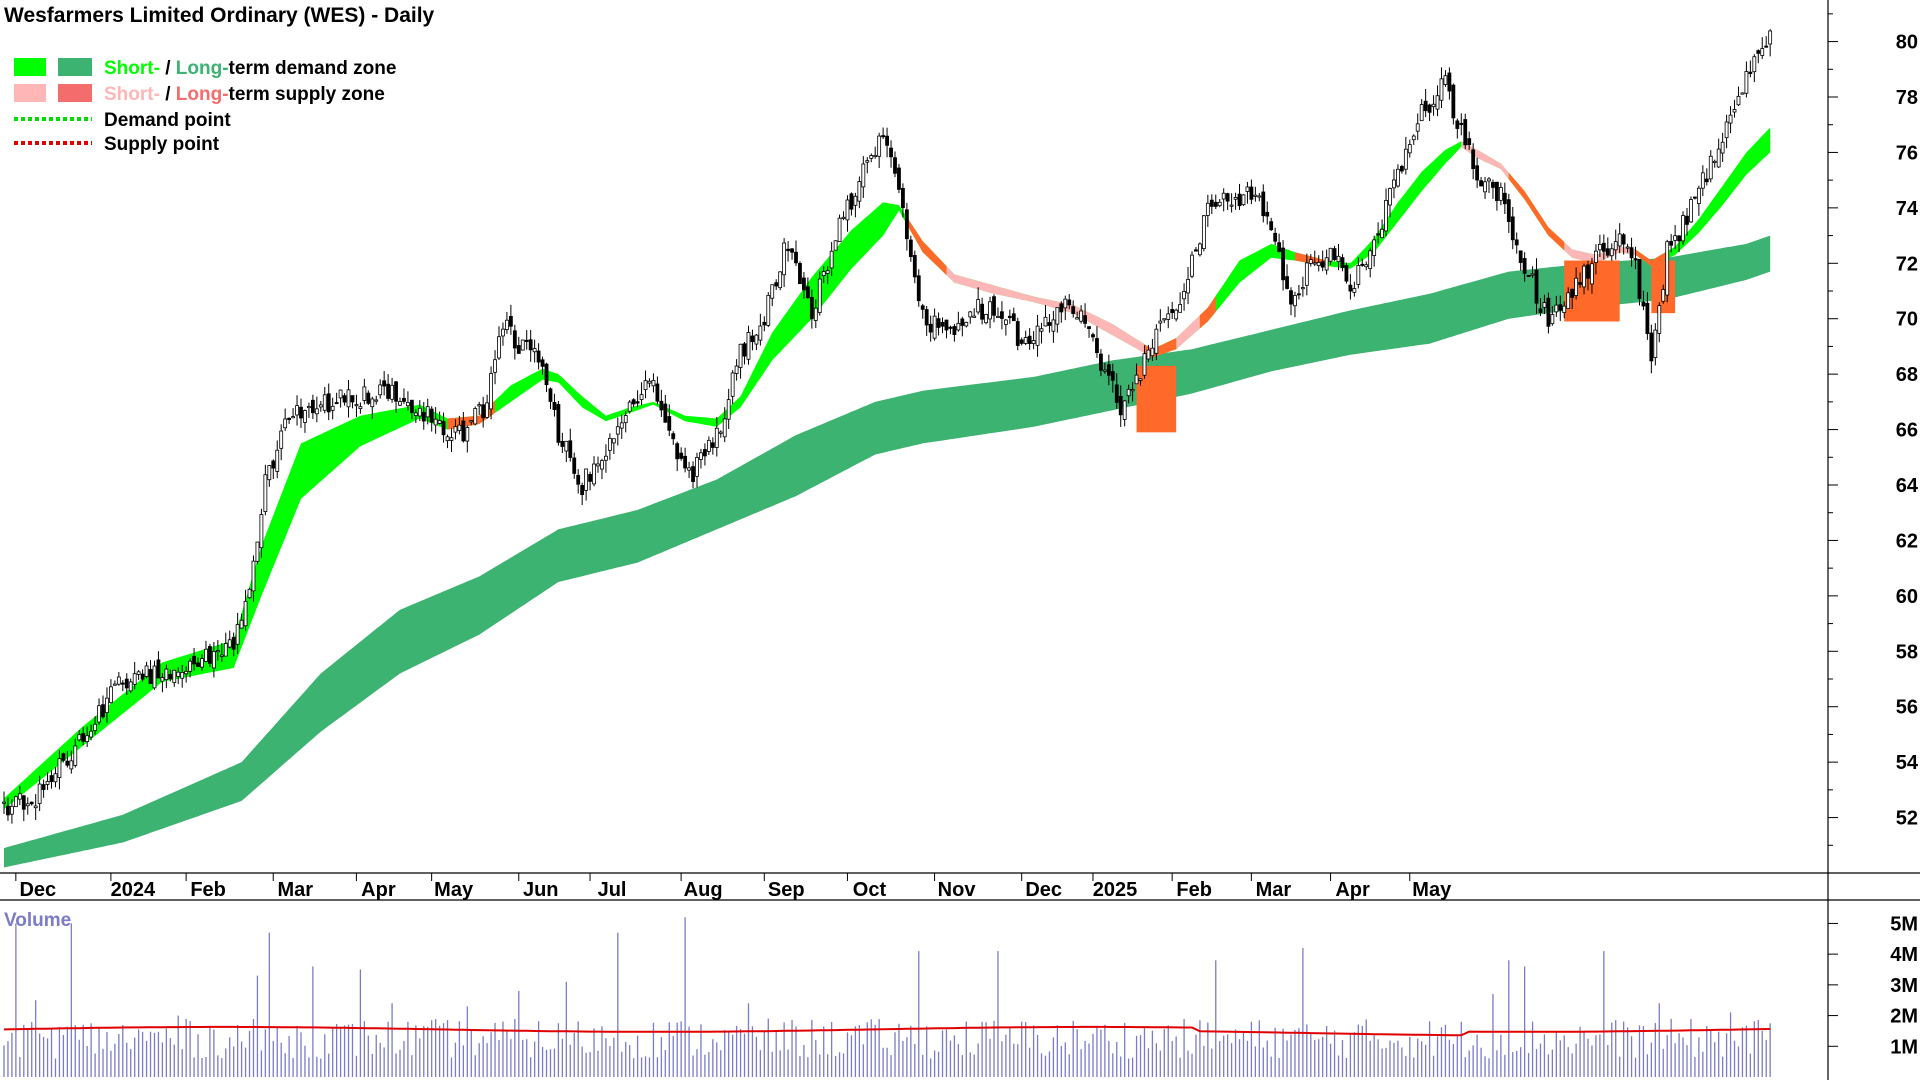 The height and width of the screenshot is (1080, 1920). What do you see at coordinates (1904, 924) in the screenshot?
I see `volume-tick-label: 5M` at bounding box center [1904, 924].